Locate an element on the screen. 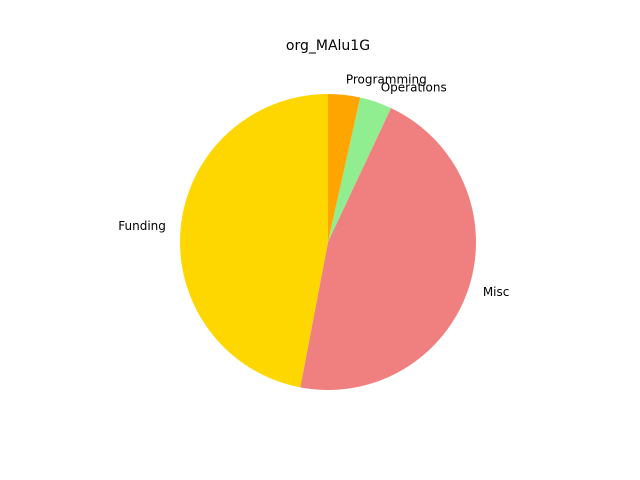 This screenshot has height=480, width=640. pie-slice-funding is located at coordinates (253, 241).